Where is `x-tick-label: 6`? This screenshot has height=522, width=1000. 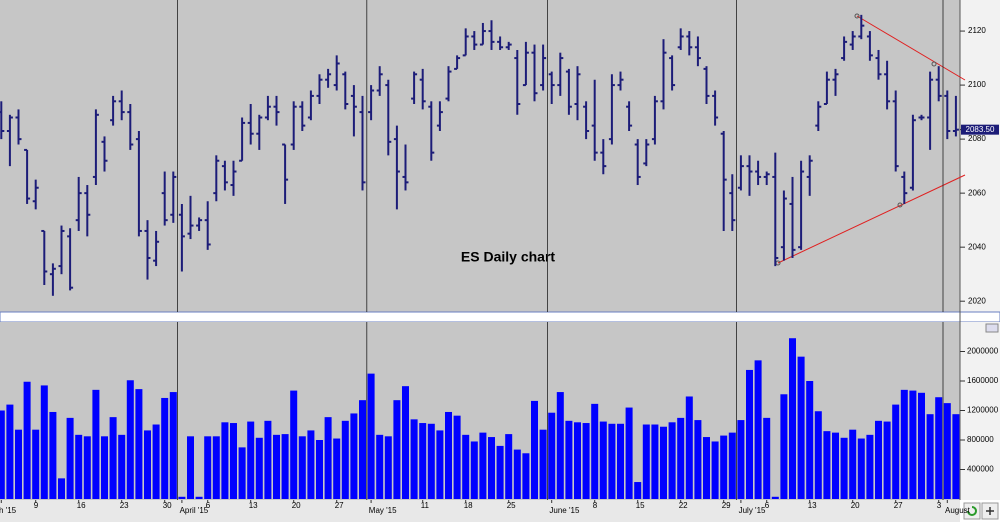 x-tick-label: 6 is located at coordinates (767, 505).